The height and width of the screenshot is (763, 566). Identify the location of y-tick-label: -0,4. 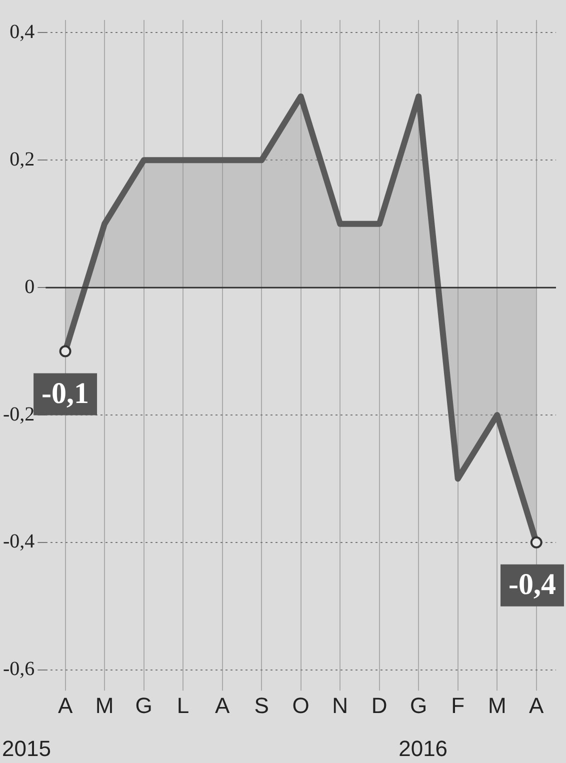
(18, 541).